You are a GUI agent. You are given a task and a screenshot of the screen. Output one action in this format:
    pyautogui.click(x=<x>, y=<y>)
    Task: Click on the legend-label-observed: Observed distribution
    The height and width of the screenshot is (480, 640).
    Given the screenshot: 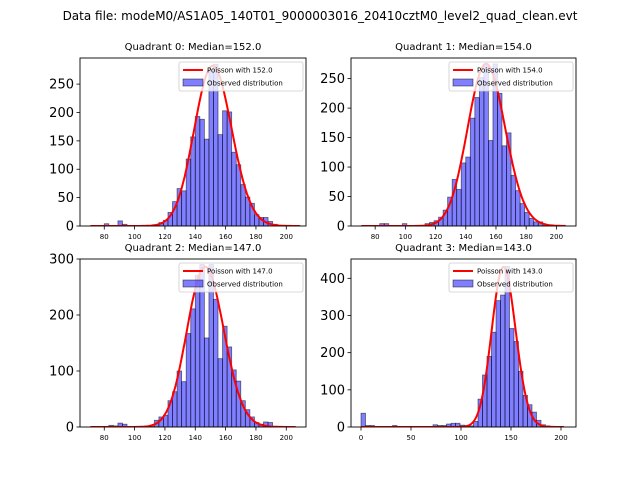 What is the action you would take?
    pyautogui.click(x=245, y=84)
    